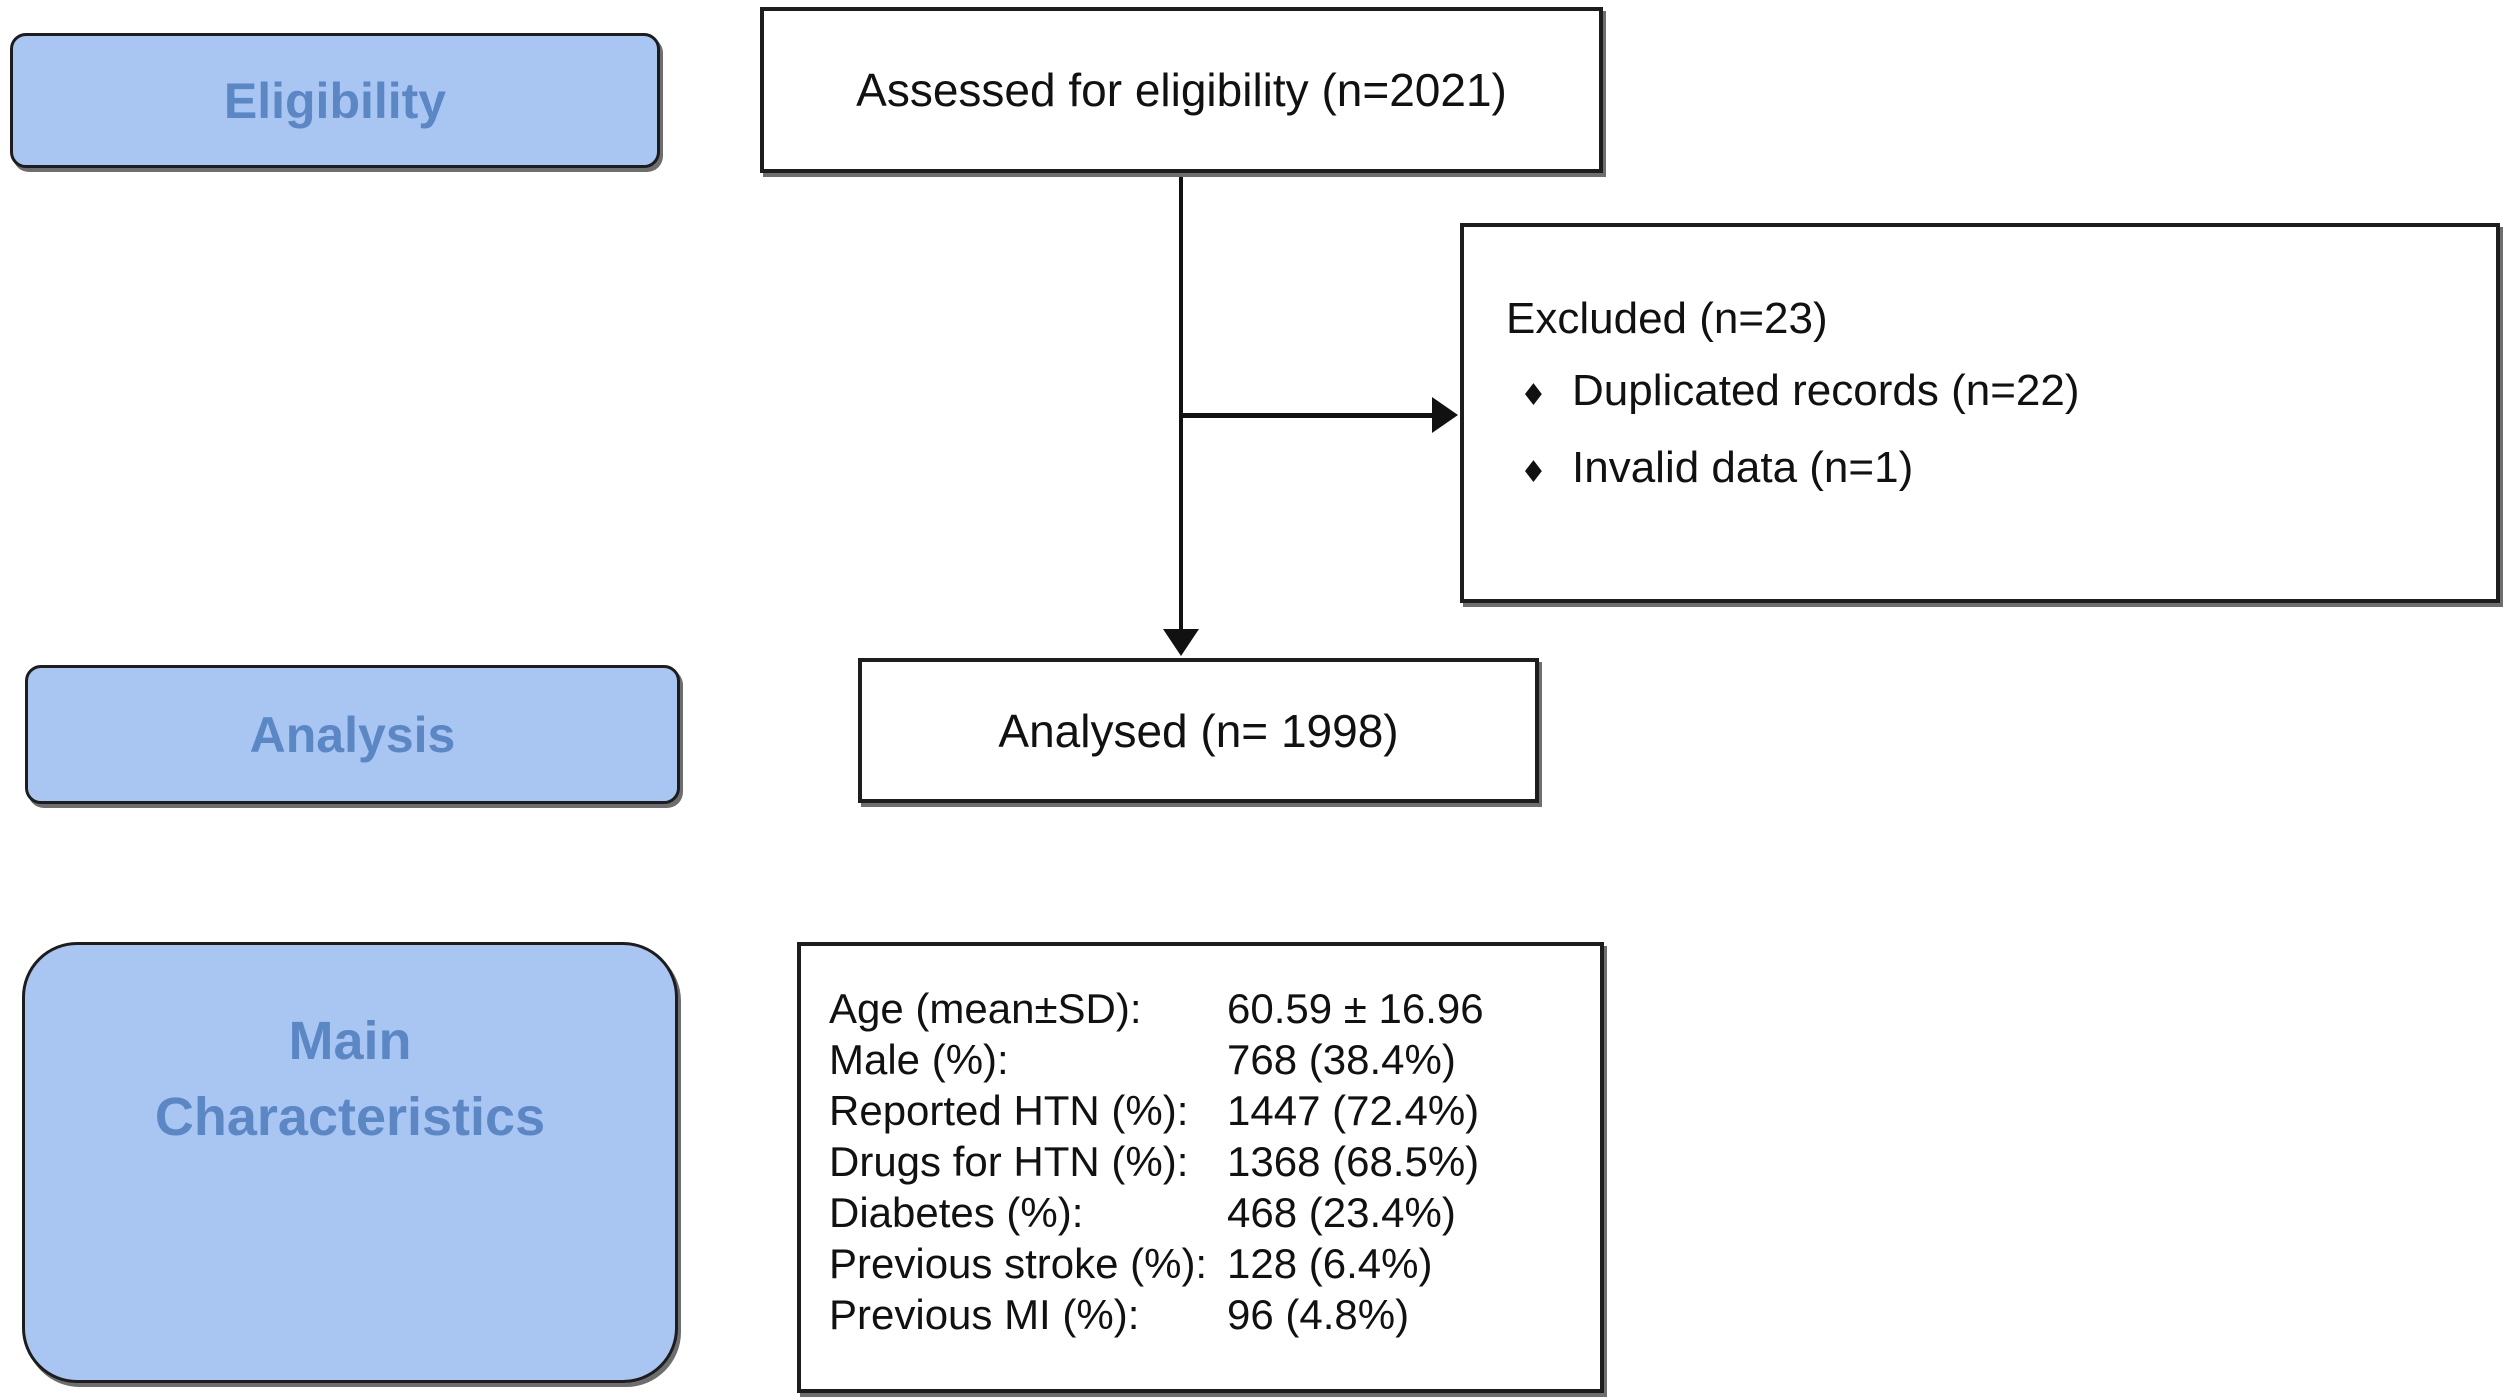 Image resolution: width=2510 pixels, height=1400 pixels. What do you see at coordinates (1204, 1314) in the screenshot?
I see `stat-row: Previous MI (%): 96 (4.8%)` at bounding box center [1204, 1314].